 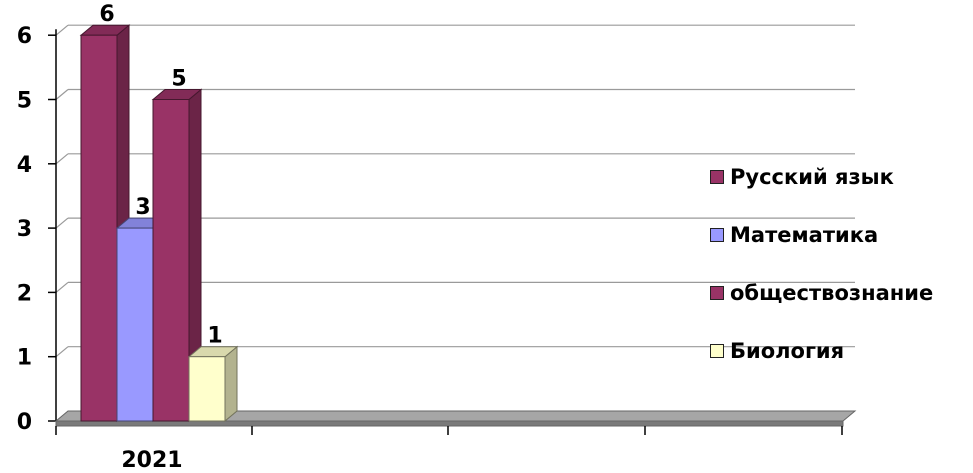 What do you see at coordinates (151, 460) in the screenshot?
I see `x-tick-label: 2021` at bounding box center [151, 460].